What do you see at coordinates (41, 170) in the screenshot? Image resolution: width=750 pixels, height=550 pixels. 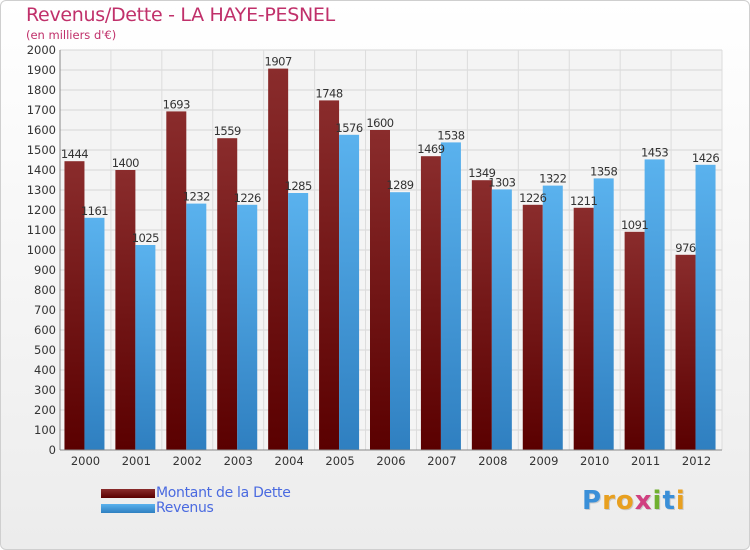 I see `y-tick-label: 1400` at bounding box center [41, 170].